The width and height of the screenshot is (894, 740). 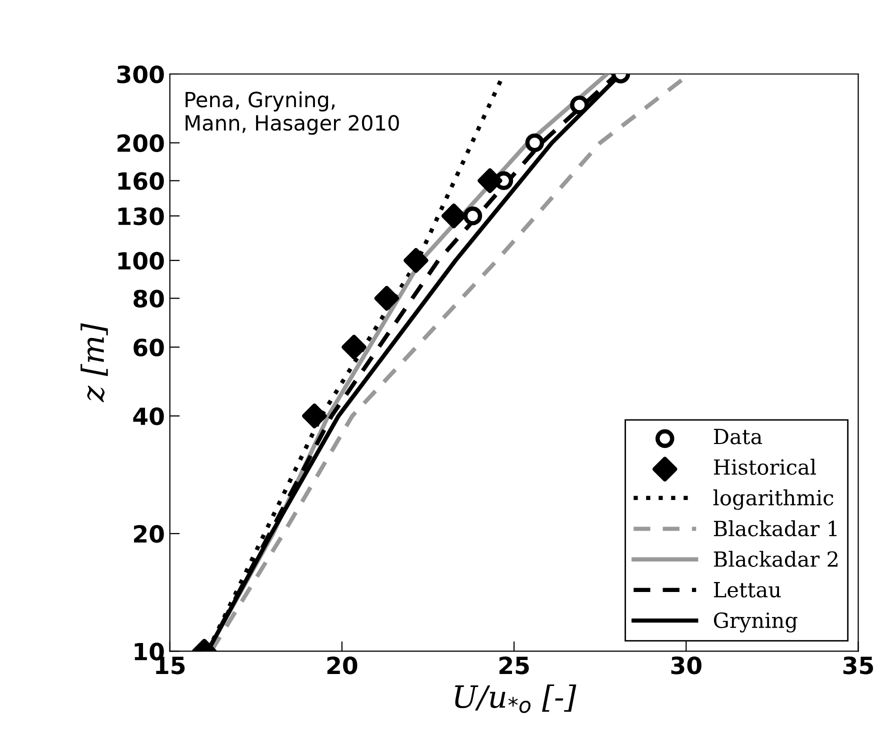 What do you see at coordinates (342, 665) in the screenshot?
I see `x-tick-label: 20` at bounding box center [342, 665].